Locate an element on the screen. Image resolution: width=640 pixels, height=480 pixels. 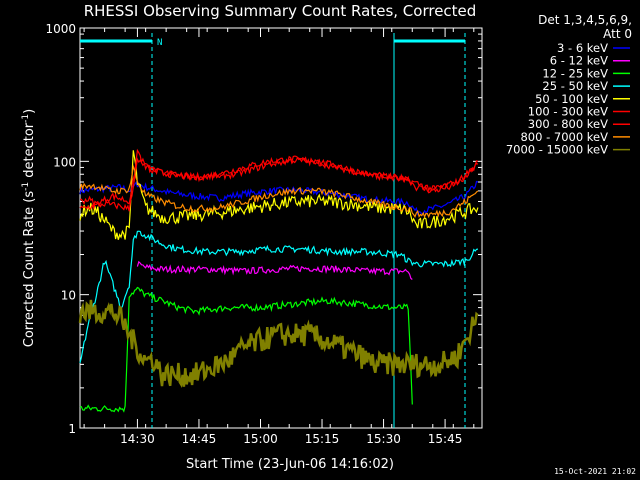
x-tick-label: 15:45 is located at coordinates (445, 439).